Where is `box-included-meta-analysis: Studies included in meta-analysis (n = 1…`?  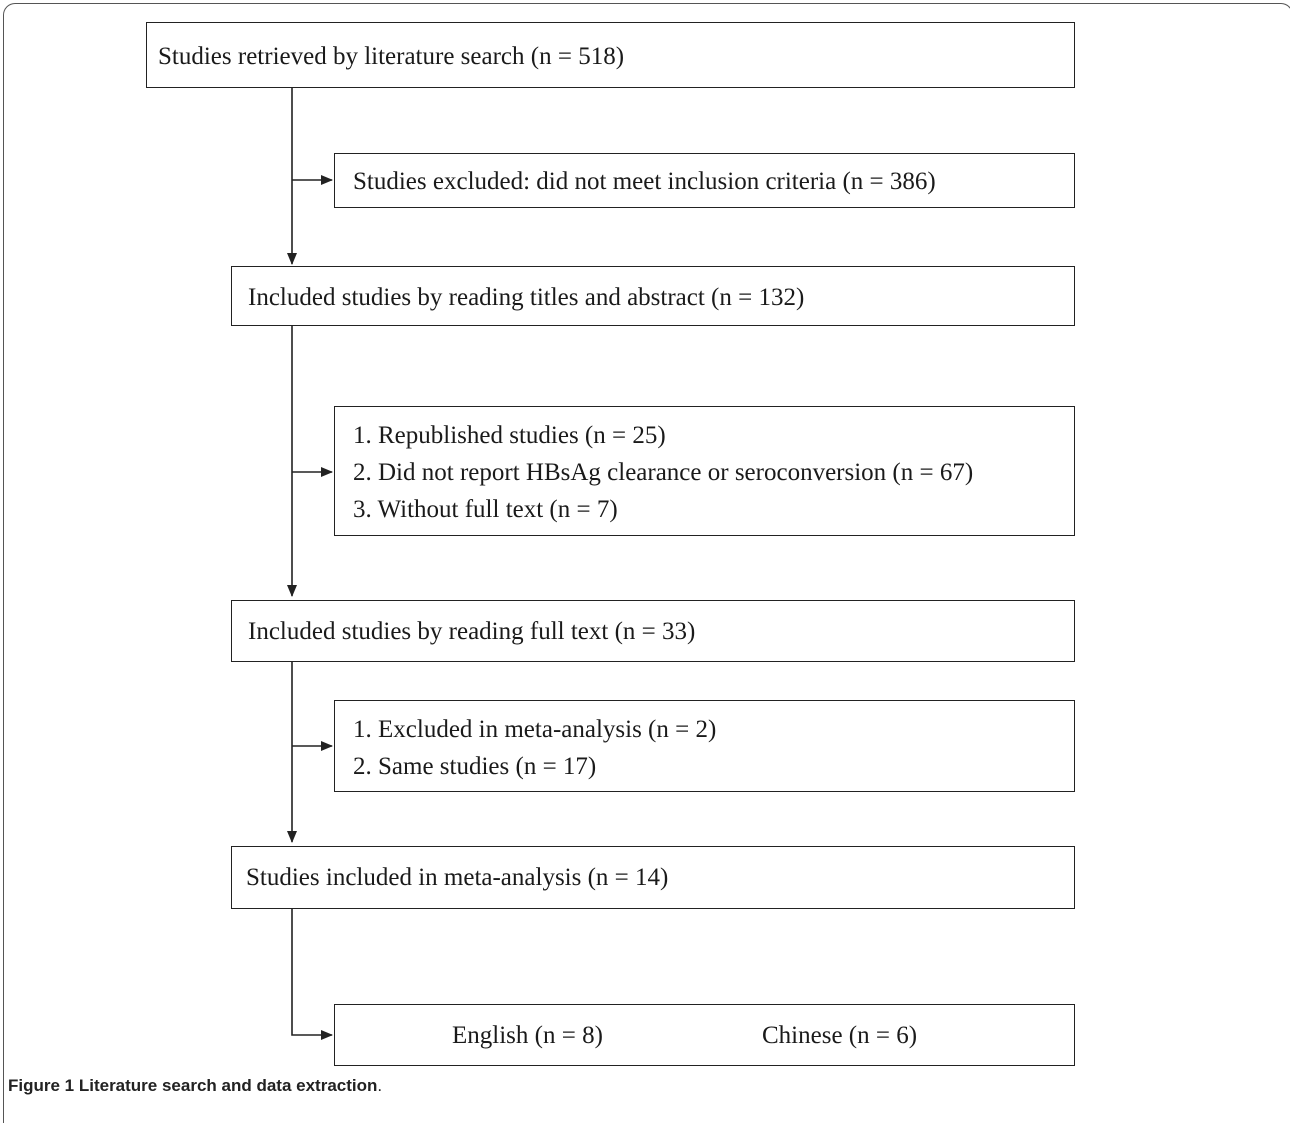 box-included-meta-analysis: Studies included in meta-analysis (n = 1… is located at coordinates (653, 877).